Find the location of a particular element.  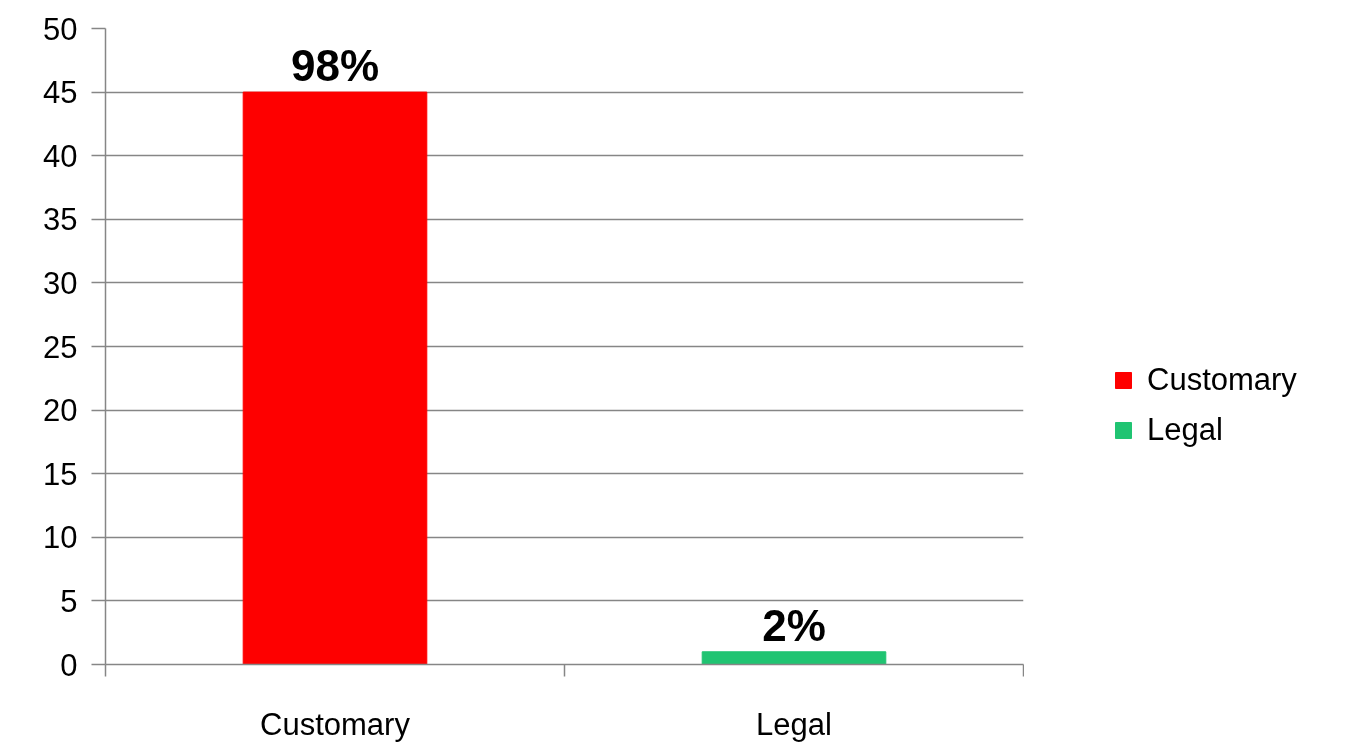

y-tick-label: 30 is located at coordinates (60, 283).